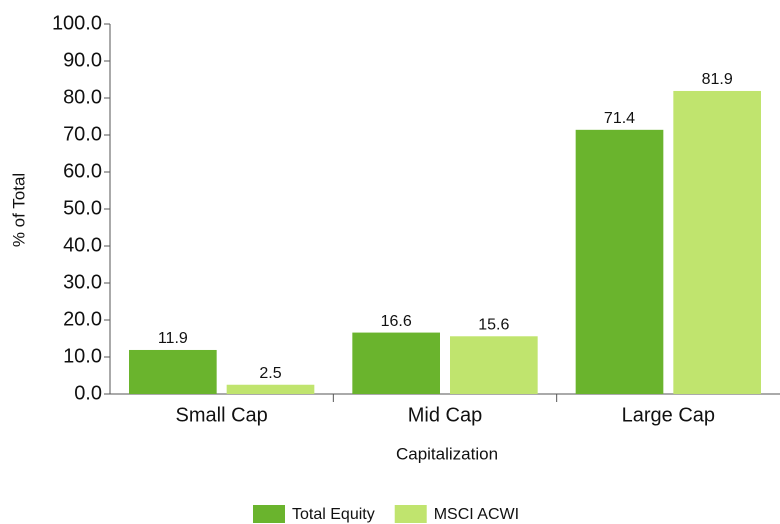  What do you see at coordinates (82, 60) in the screenshot?
I see `y-tick-label: 90.0` at bounding box center [82, 60].